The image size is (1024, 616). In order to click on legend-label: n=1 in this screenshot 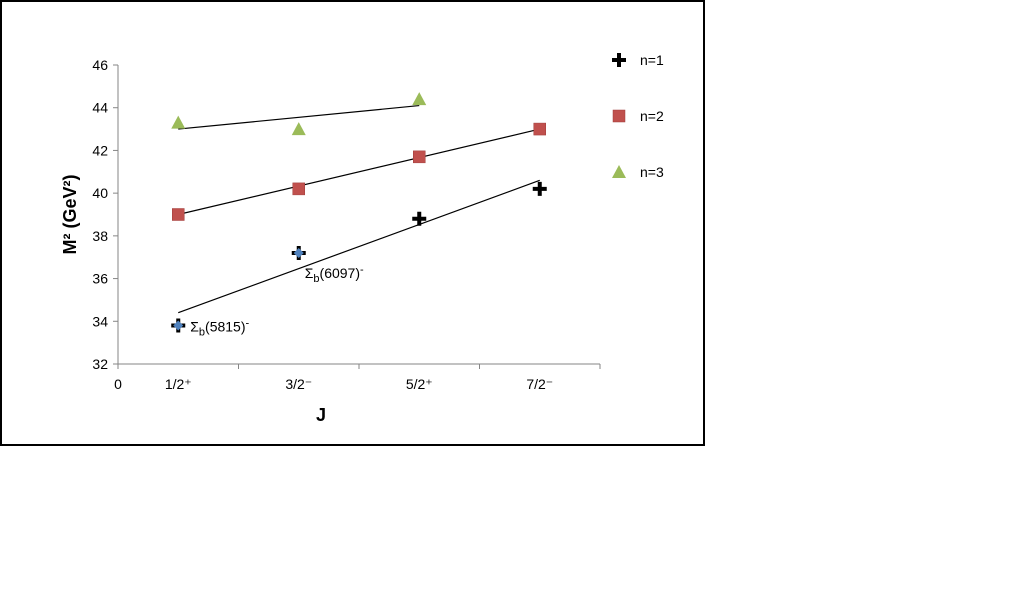, I will do `click(652, 60)`.